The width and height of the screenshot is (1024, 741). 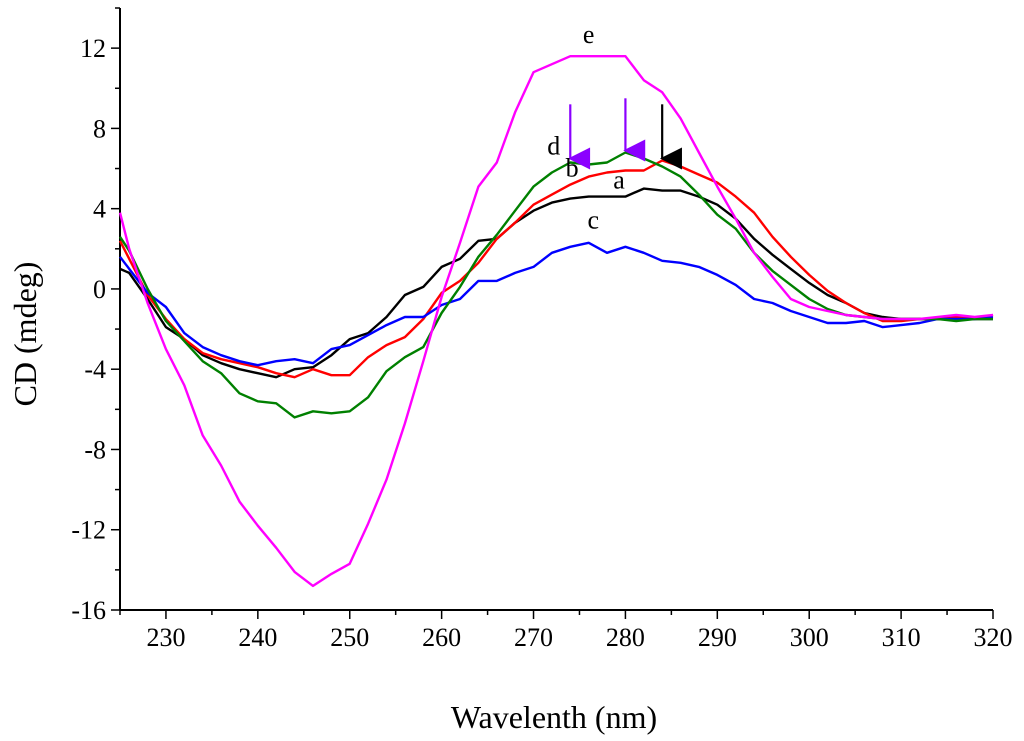 I want to click on x-axis-title: Wavelenth (nm), so click(x=554, y=717).